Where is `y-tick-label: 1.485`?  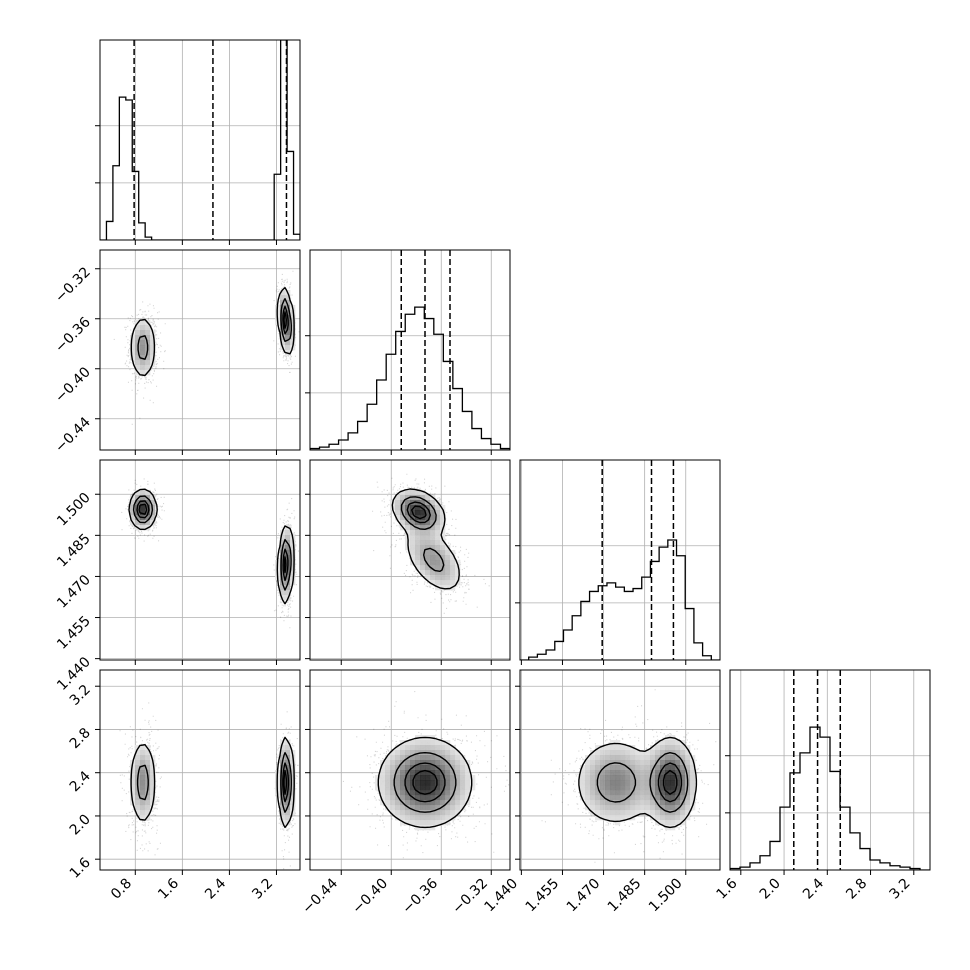 y-tick-label: 1.485 is located at coordinates (74, 551).